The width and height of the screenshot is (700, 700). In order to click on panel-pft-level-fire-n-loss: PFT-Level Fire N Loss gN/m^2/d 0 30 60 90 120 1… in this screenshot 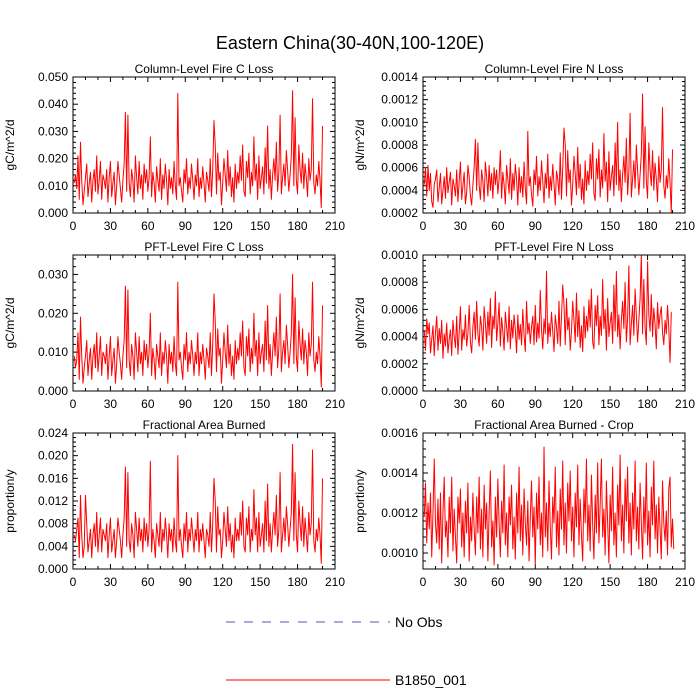, I will do `click(524, 325)`.